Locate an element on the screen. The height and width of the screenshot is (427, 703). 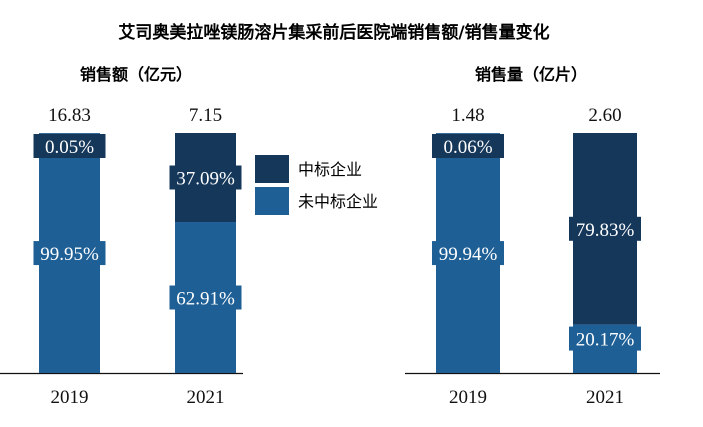
x-tick-2021-p2: 2021 is located at coordinates (605, 397).